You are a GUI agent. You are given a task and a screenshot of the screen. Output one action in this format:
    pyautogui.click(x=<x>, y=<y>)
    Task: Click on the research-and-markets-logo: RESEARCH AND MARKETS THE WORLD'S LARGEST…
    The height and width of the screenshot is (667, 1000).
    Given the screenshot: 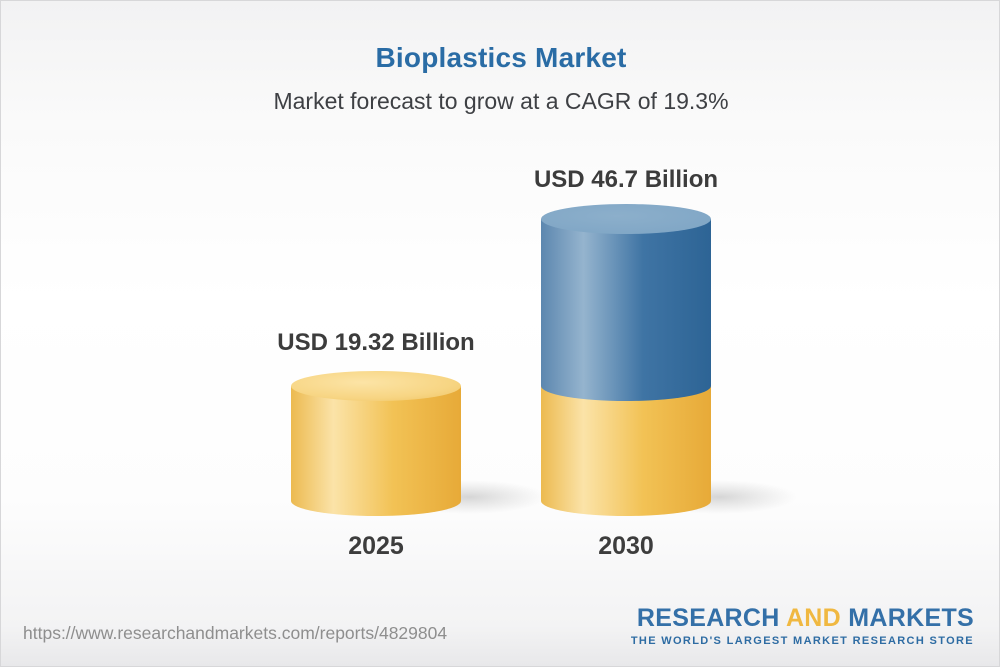 What is the action you would take?
    pyautogui.click(x=802, y=625)
    